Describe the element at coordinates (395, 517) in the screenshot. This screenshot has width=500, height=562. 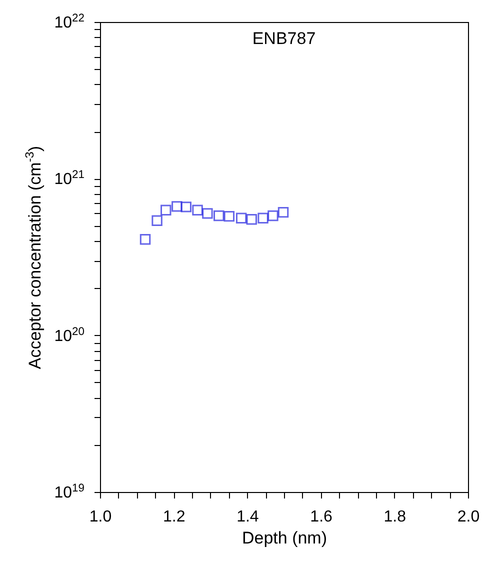
I see `x-tick-label: 1.8` at that location.